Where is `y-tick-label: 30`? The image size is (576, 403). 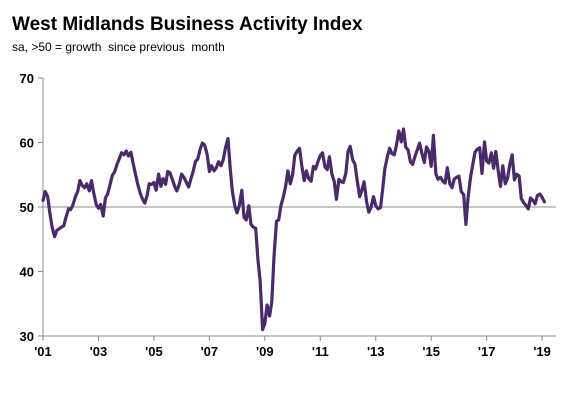
y-tick-label: 30 is located at coordinates (27, 336).